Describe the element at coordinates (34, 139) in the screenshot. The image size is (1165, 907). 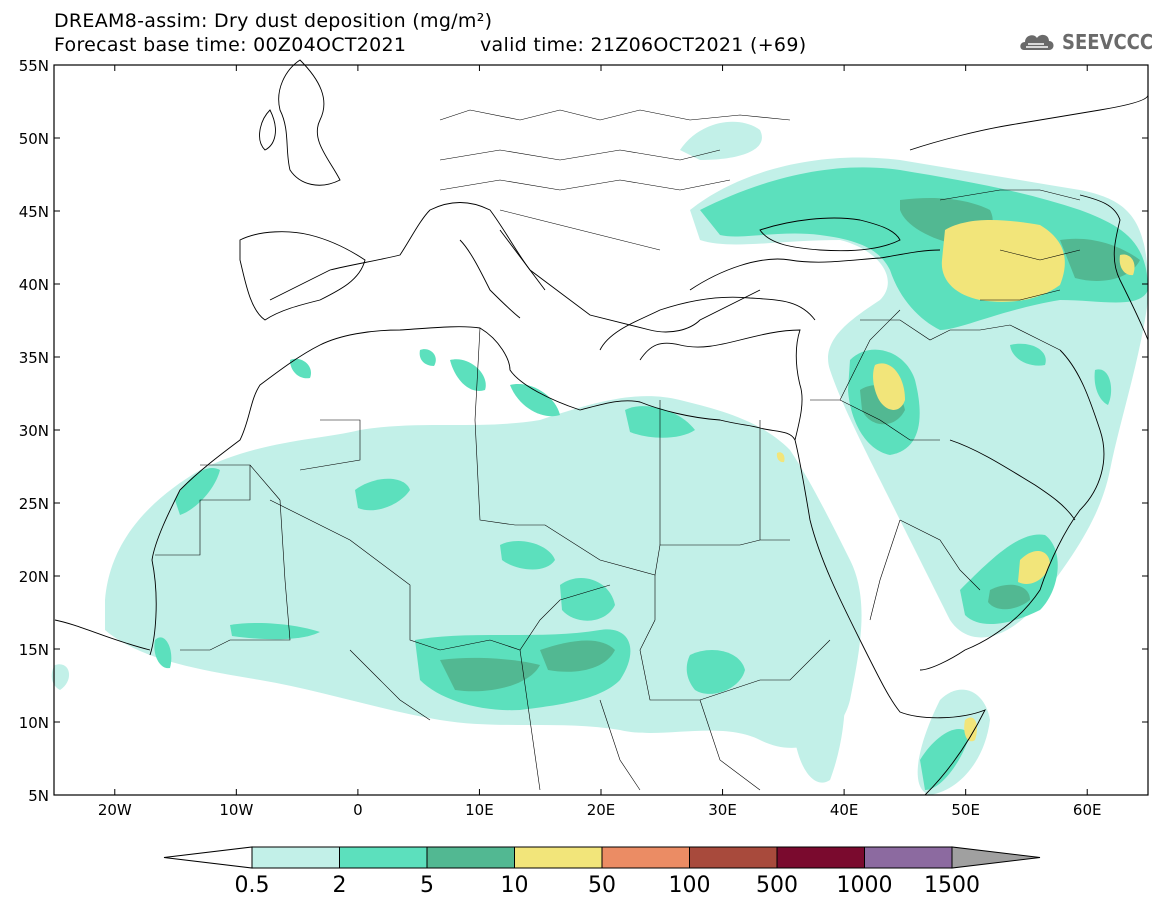
I see `lat-tick-label: 50N` at that location.